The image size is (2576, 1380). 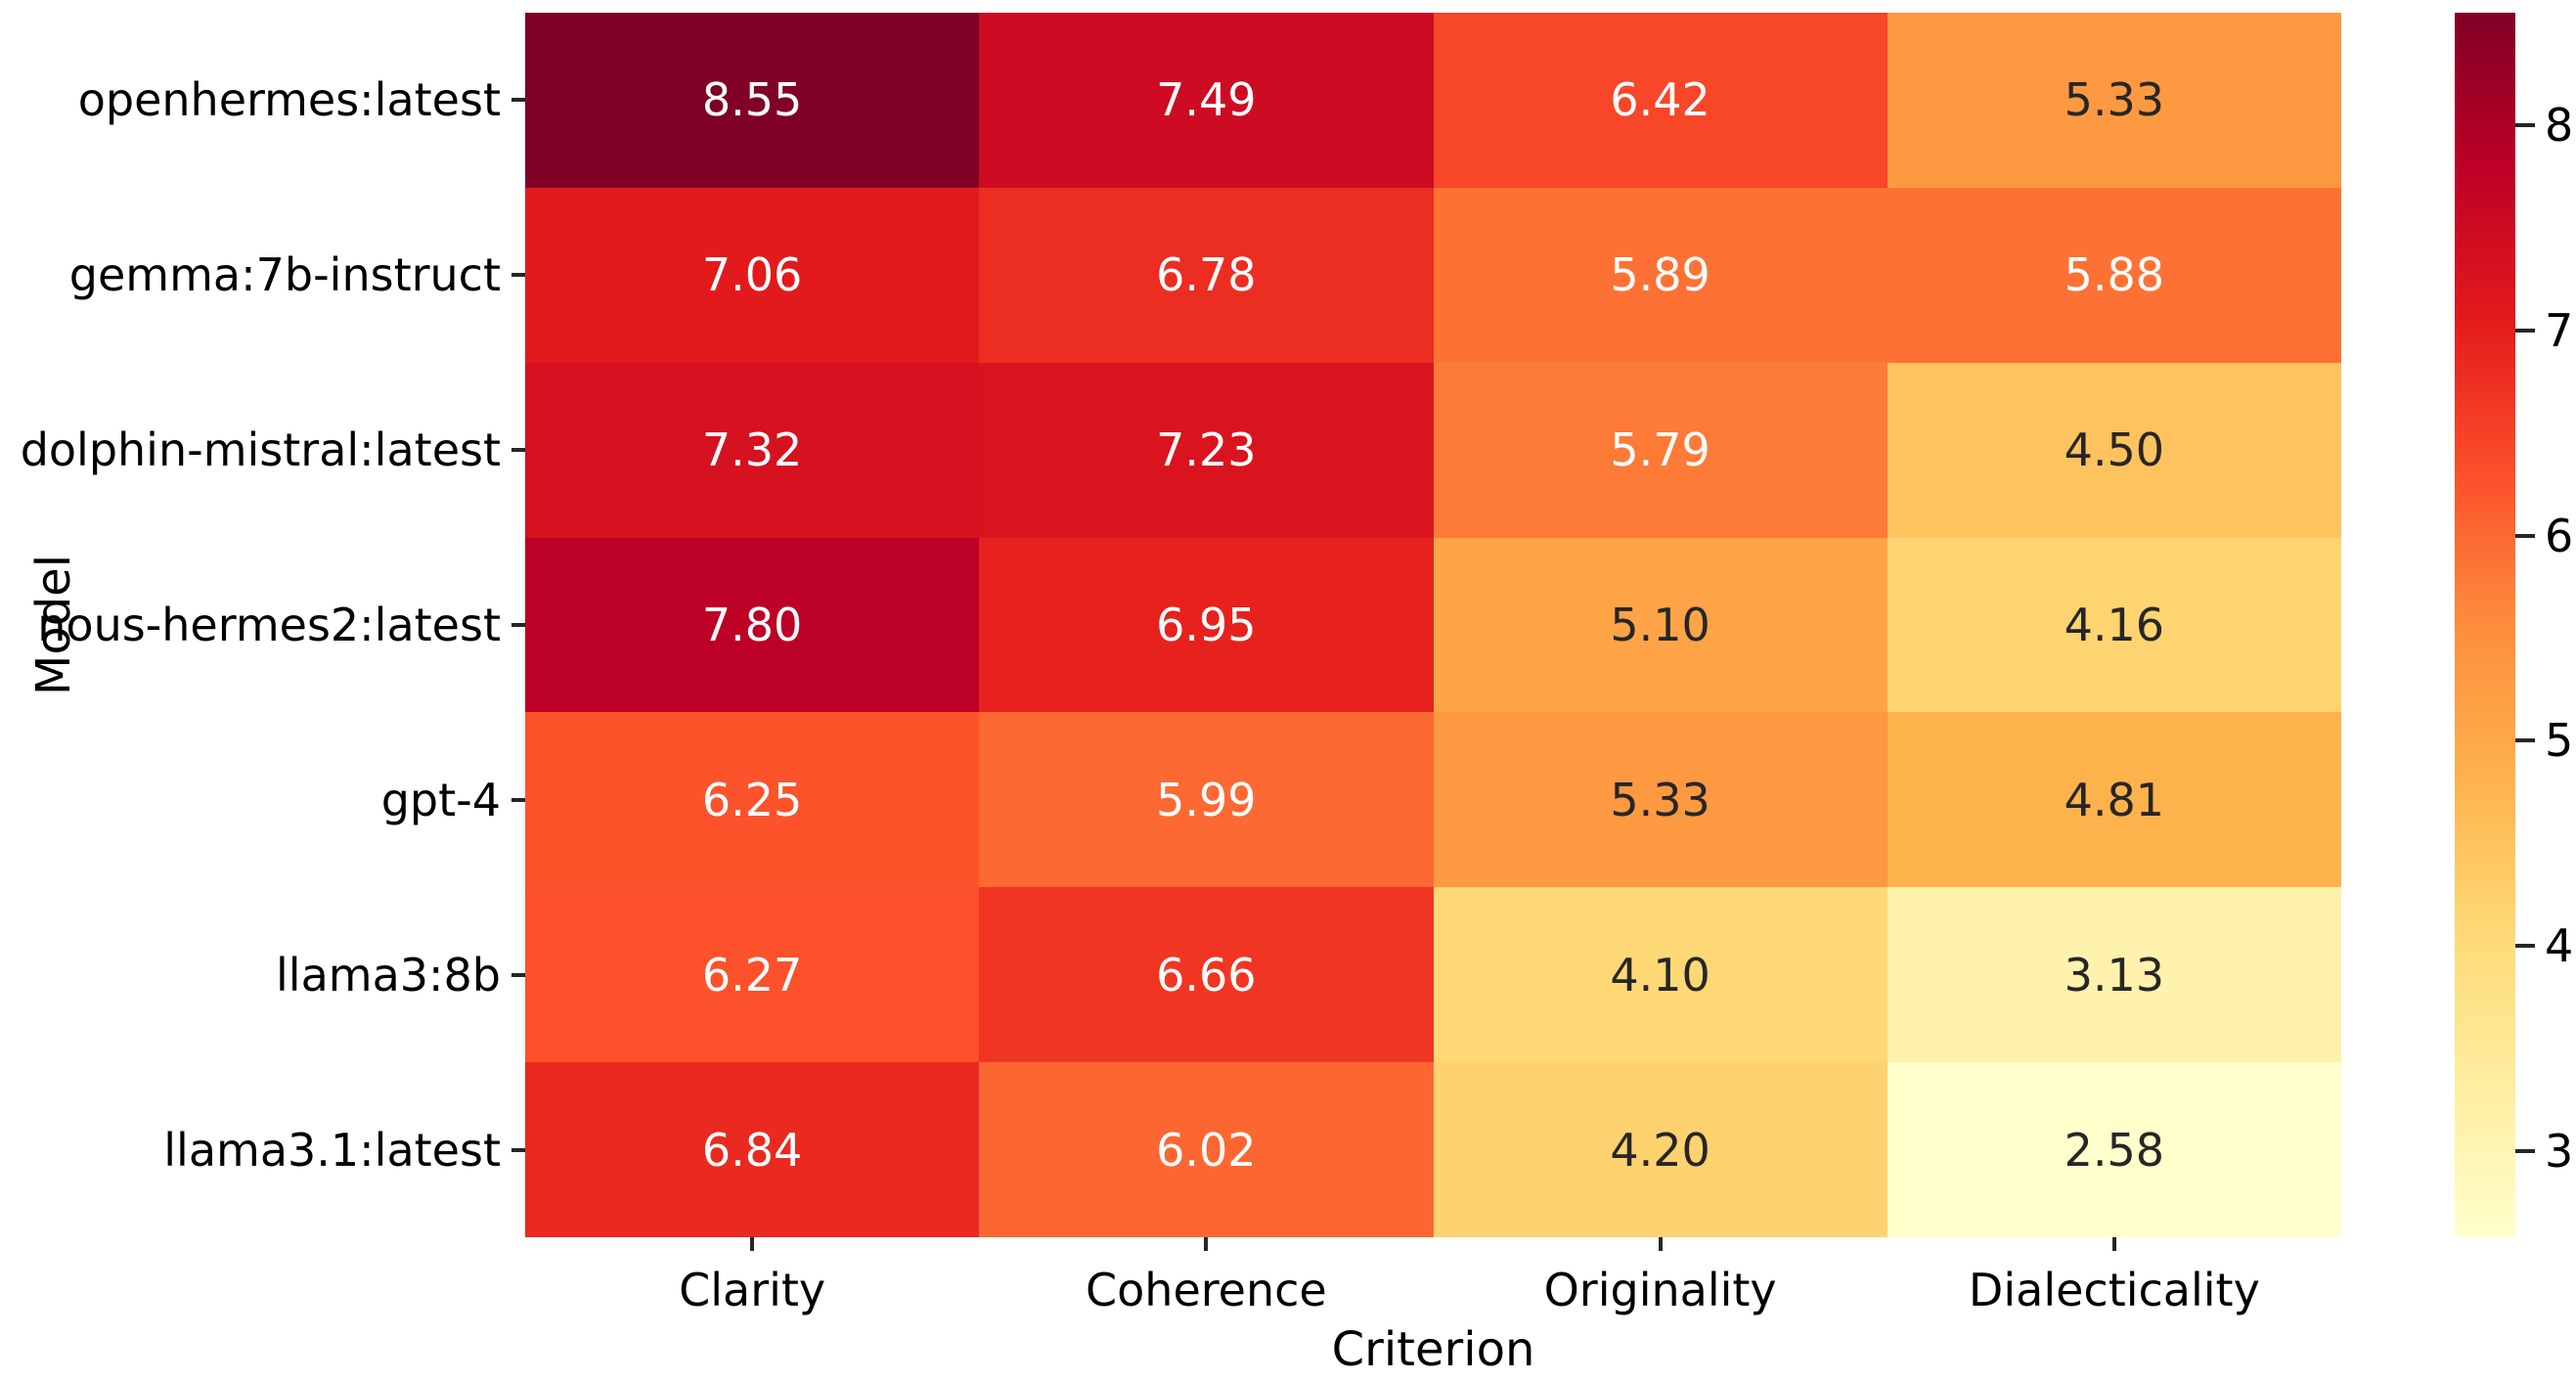 I want to click on cell-openhermes:latest-Clarity: 8.55, so click(x=752, y=101).